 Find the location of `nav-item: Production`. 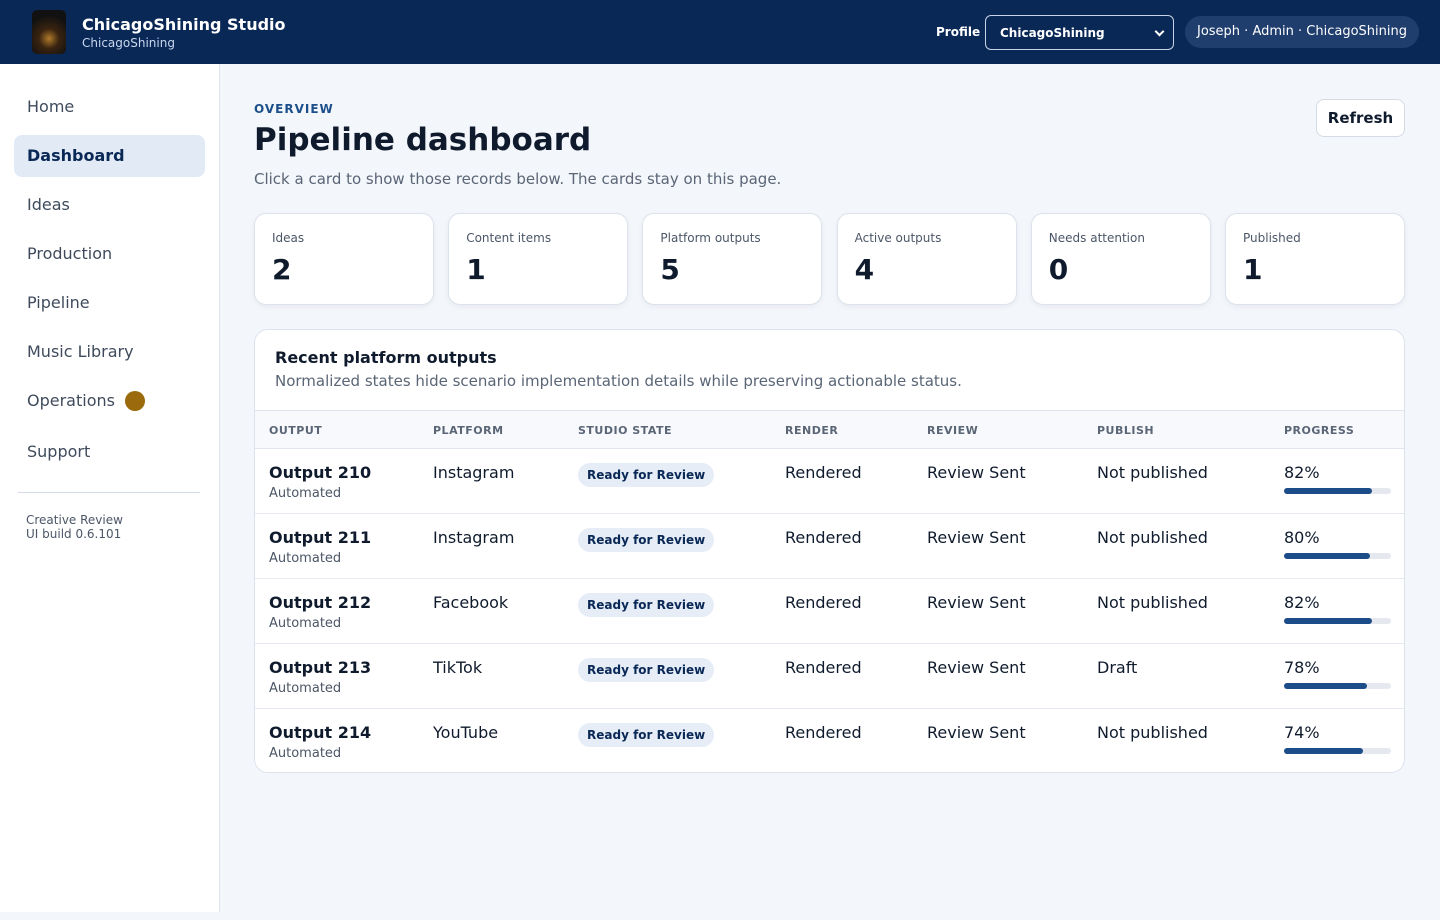

nav-item: Production is located at coordinates (109, 254).